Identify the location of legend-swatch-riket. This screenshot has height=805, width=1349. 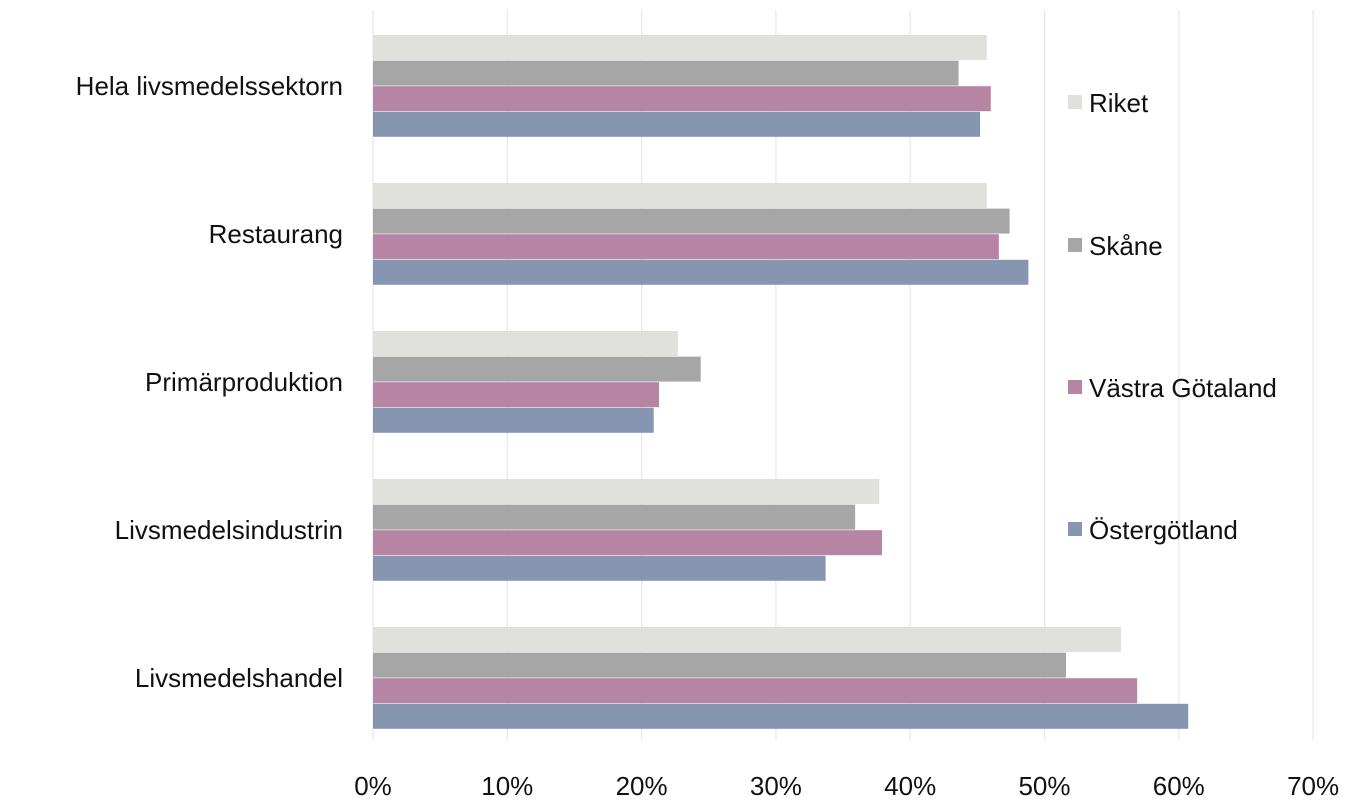
(1075, 102).